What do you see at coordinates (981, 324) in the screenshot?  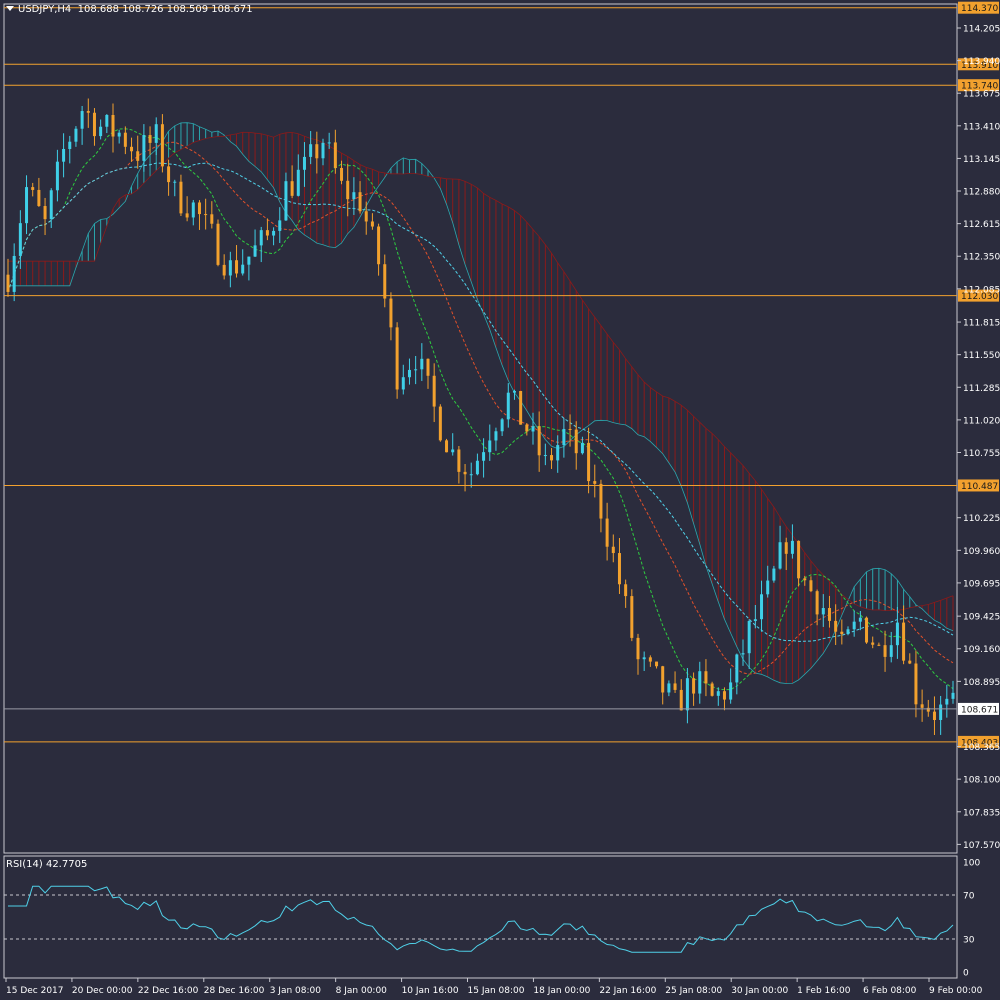 I see `y-tick-label: 111.815` at bounding box center [981, 324].